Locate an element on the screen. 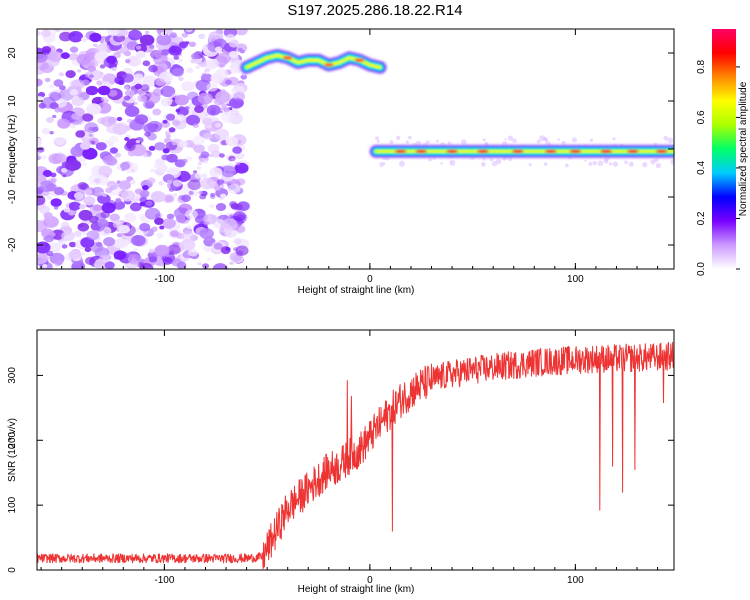 The width and height of the screenshot is (750, 600). y-tick-label: 0 is located at coordinates (12, 570).